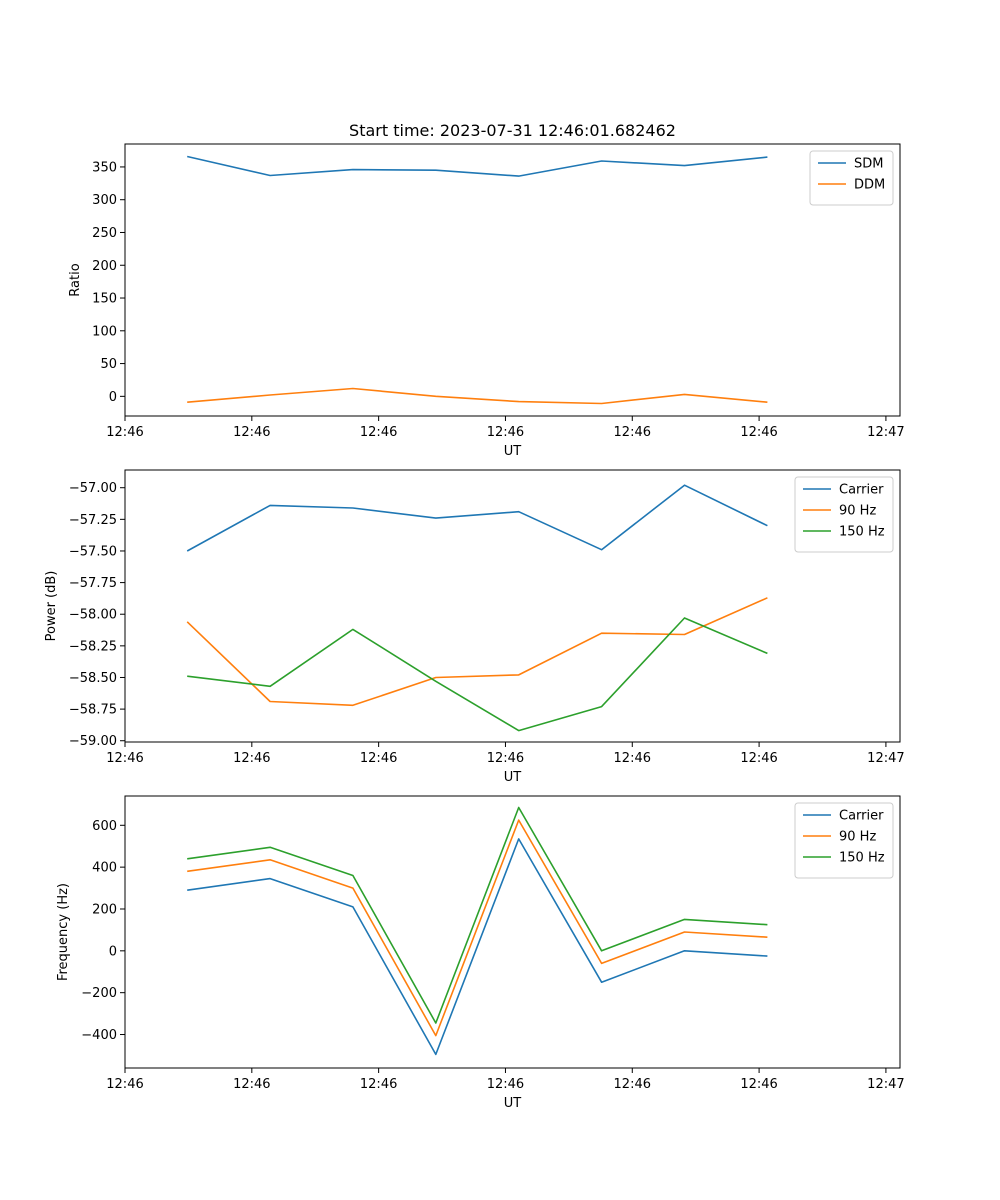  Describe the element at coordinates (99, 1035) in the screenshot. I see `y-tick-label: −400` at that location.